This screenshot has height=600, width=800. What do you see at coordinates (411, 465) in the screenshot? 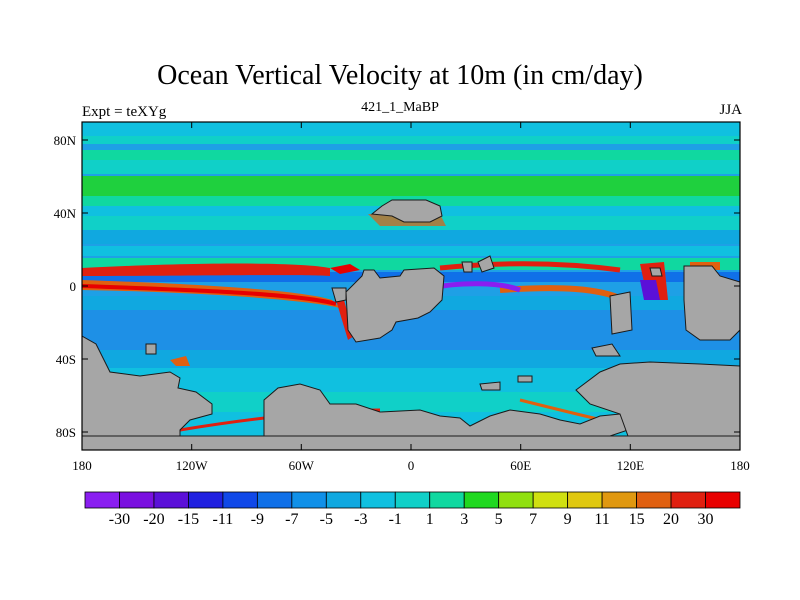
I see `lon-label: 0` at bounding box center [411, 465].